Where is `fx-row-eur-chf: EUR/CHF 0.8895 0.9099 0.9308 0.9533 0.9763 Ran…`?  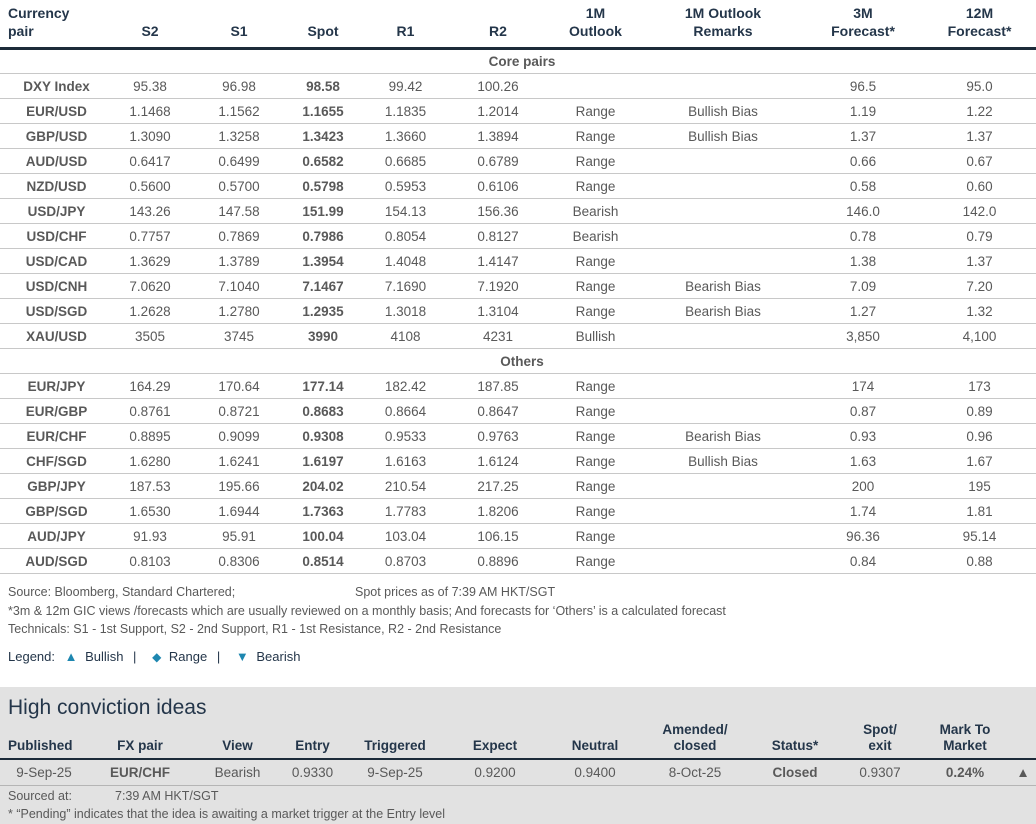 fx-row-eur-chf: EUR/CHF 0.8895 0.9099 0.9308 0.9533 0.9763 Ran… is located at coordinates (518, 436).